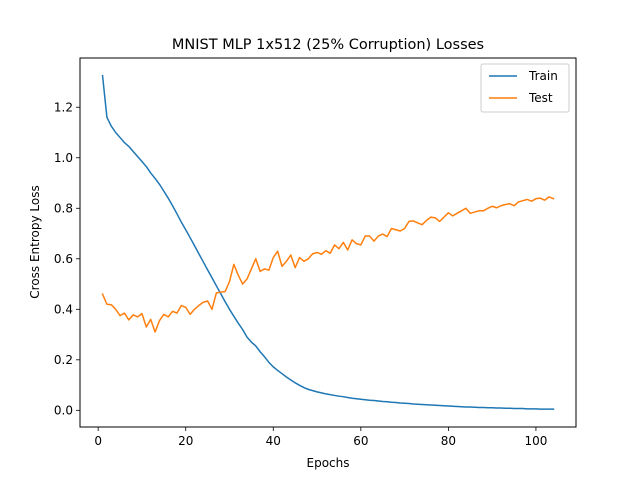 This screenshot has height=480, width=640. I want to click on y-axis: 0.0 0.2 0.4 0.6 0.8 1.0 1.2, so click(67, 258).